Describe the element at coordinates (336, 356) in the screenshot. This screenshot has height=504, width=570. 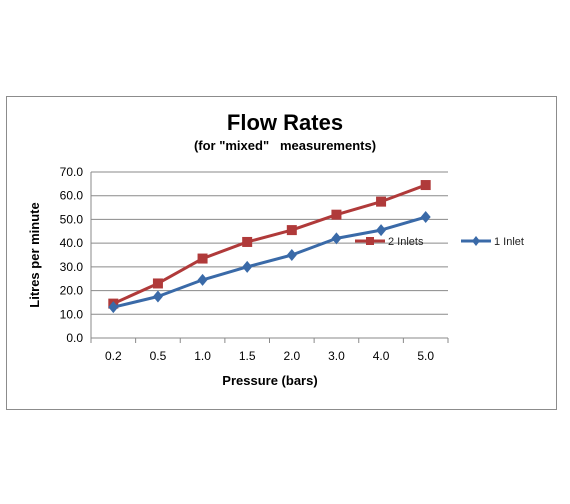
I see `x-tick-label: 3.0` at that location.